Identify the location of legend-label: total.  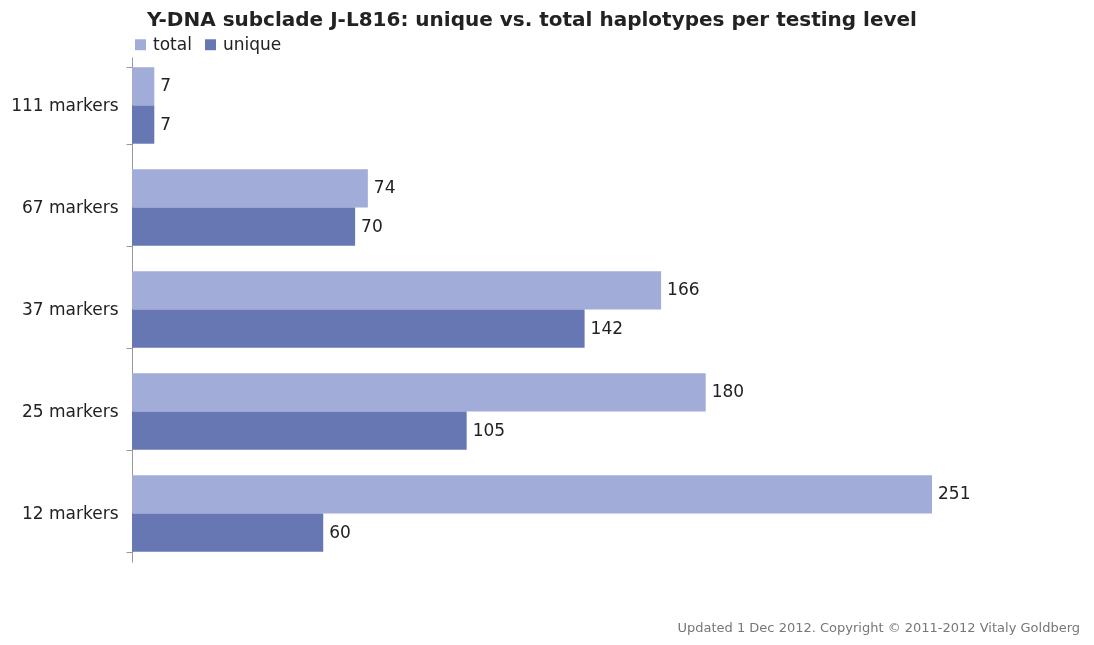
(172, 43).